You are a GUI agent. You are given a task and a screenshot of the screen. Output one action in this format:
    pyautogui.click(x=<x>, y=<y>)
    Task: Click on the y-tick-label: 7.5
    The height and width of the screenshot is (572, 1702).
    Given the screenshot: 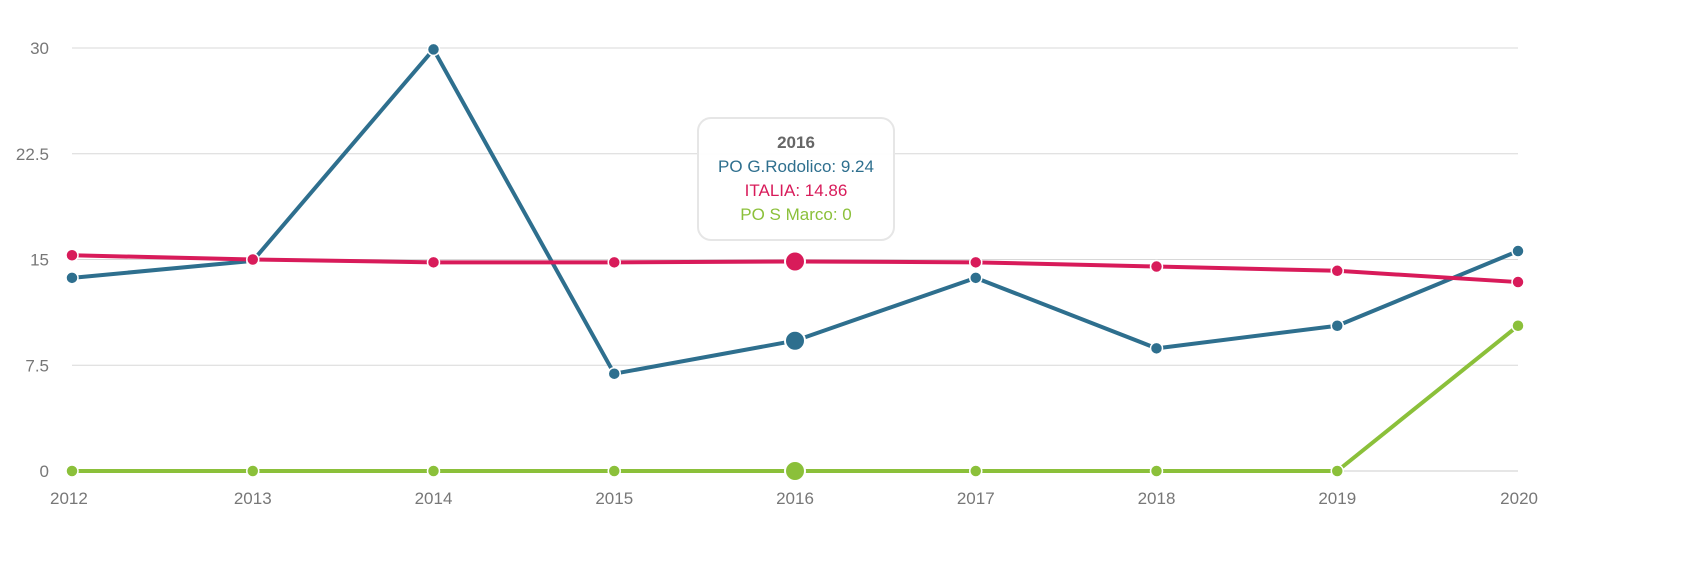 What is the action you would take?
    pyautogui.click(x=37, y=365)
    